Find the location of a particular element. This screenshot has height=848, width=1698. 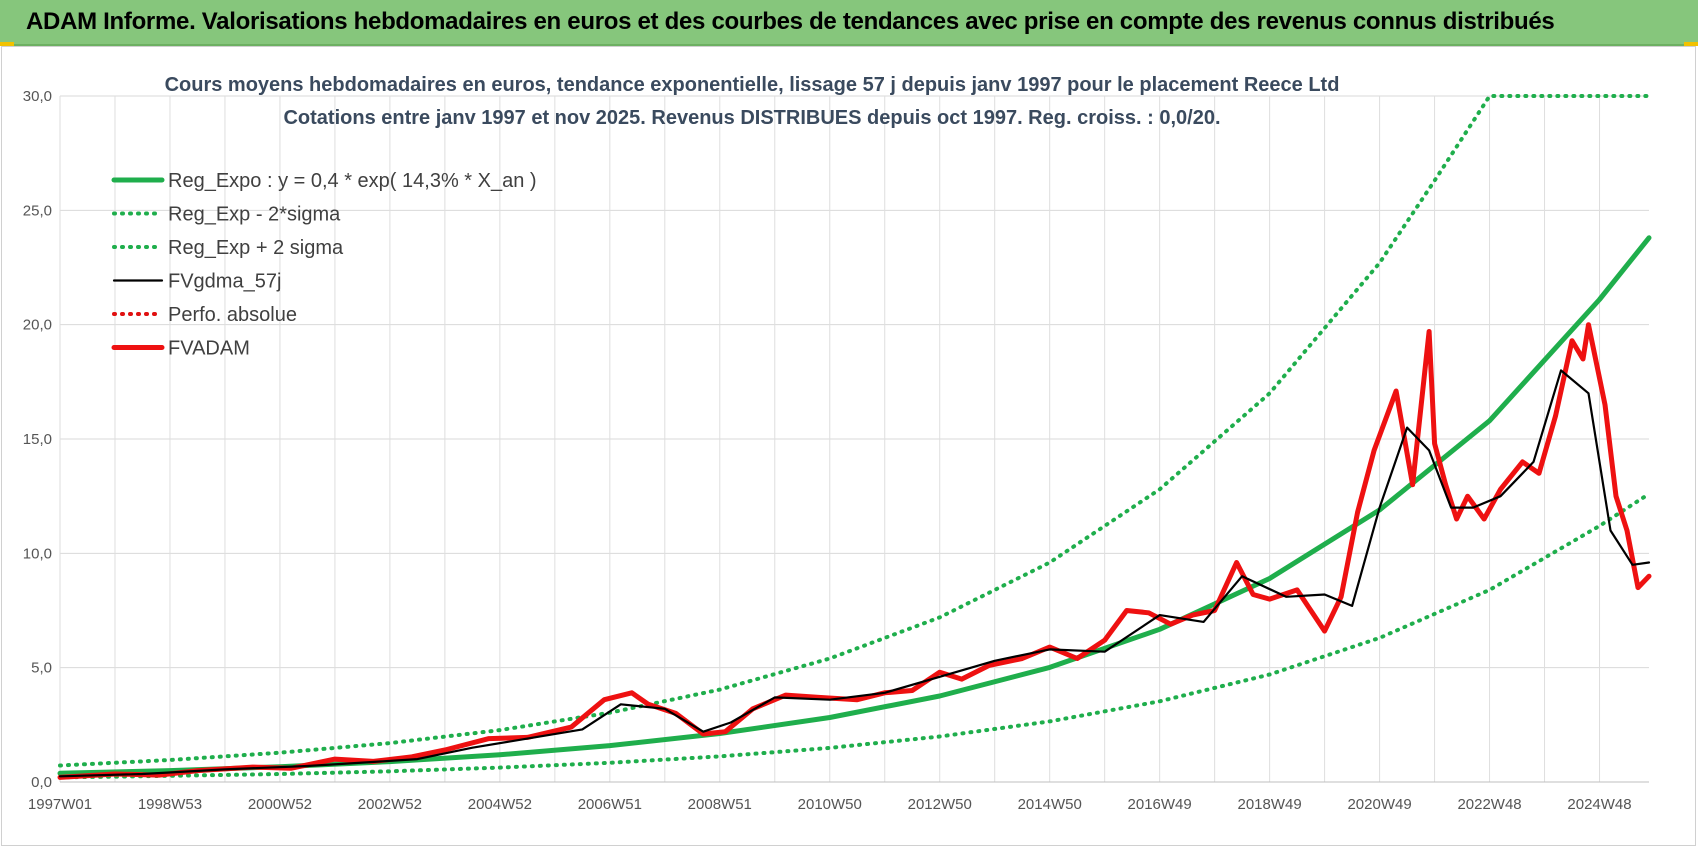

legend-label: Reg_Expo : y = 0,4 * exp( 14,3% * X_an ) is located at coordinates (352, 181).